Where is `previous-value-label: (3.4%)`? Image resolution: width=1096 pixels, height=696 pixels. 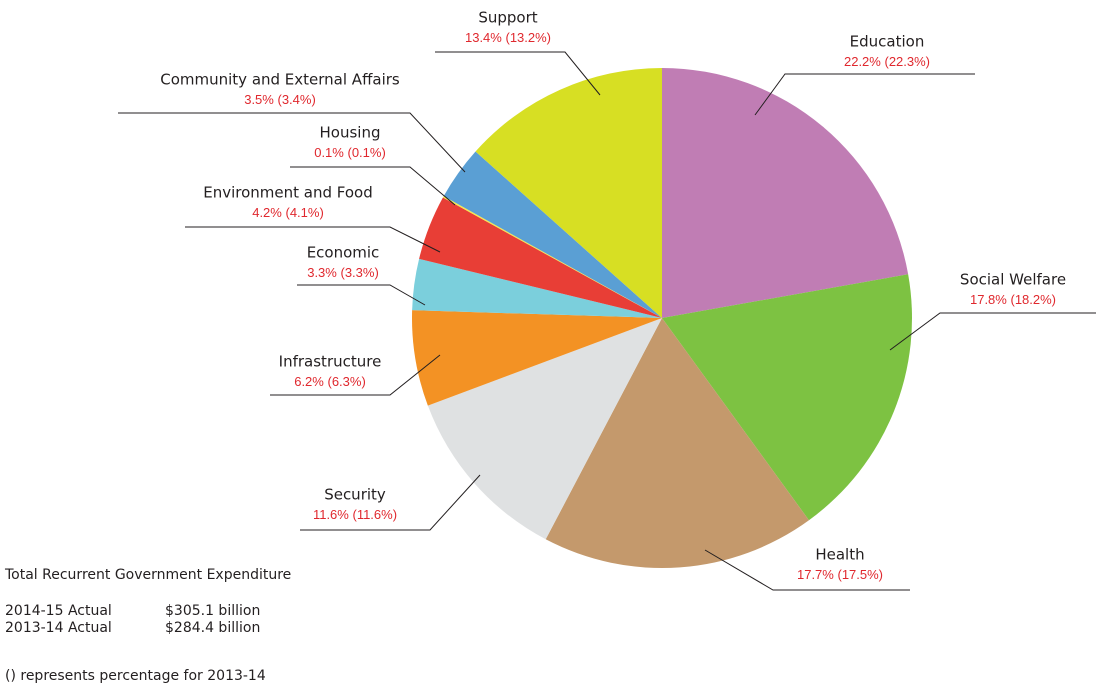 previous-value-label: (3.4%) is located at coordinates (296, 99).